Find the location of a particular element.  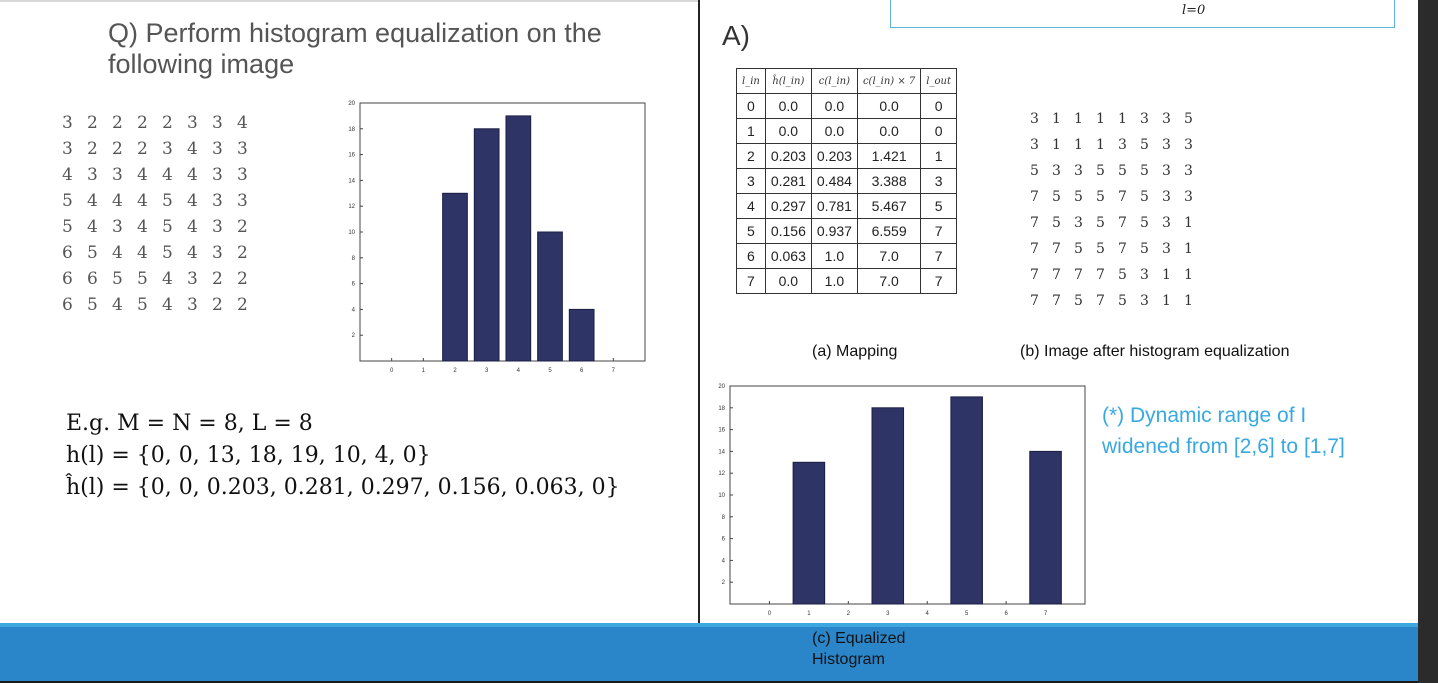

mapping-row: 4 0.297 0.781 5.467 5 is located at coordinates (846, 206).